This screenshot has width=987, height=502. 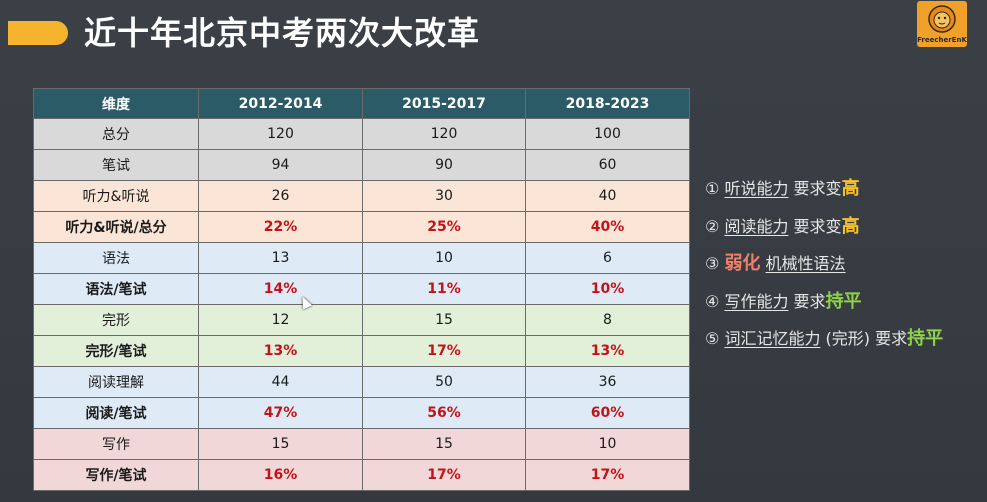 I want to click on percent-cell: 10%, so click(x=607, y=289).